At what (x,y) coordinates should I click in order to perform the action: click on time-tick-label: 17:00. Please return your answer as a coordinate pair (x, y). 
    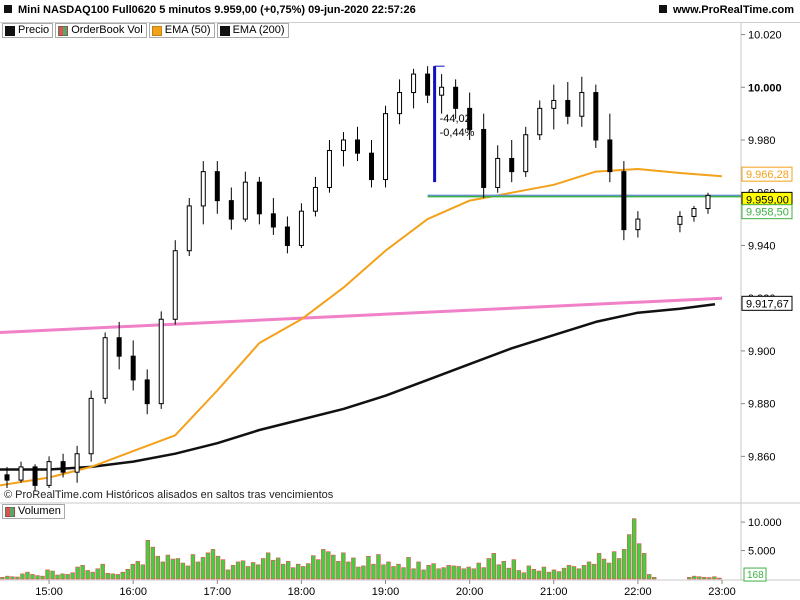
    Looking at the image, I should click on (218, 592).